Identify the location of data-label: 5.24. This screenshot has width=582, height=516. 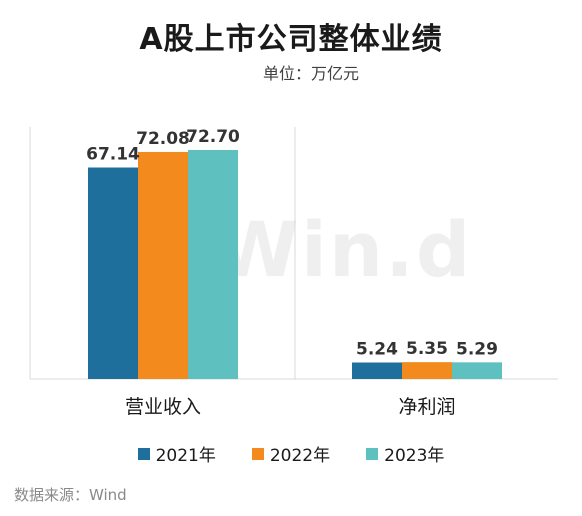
(377, 349).